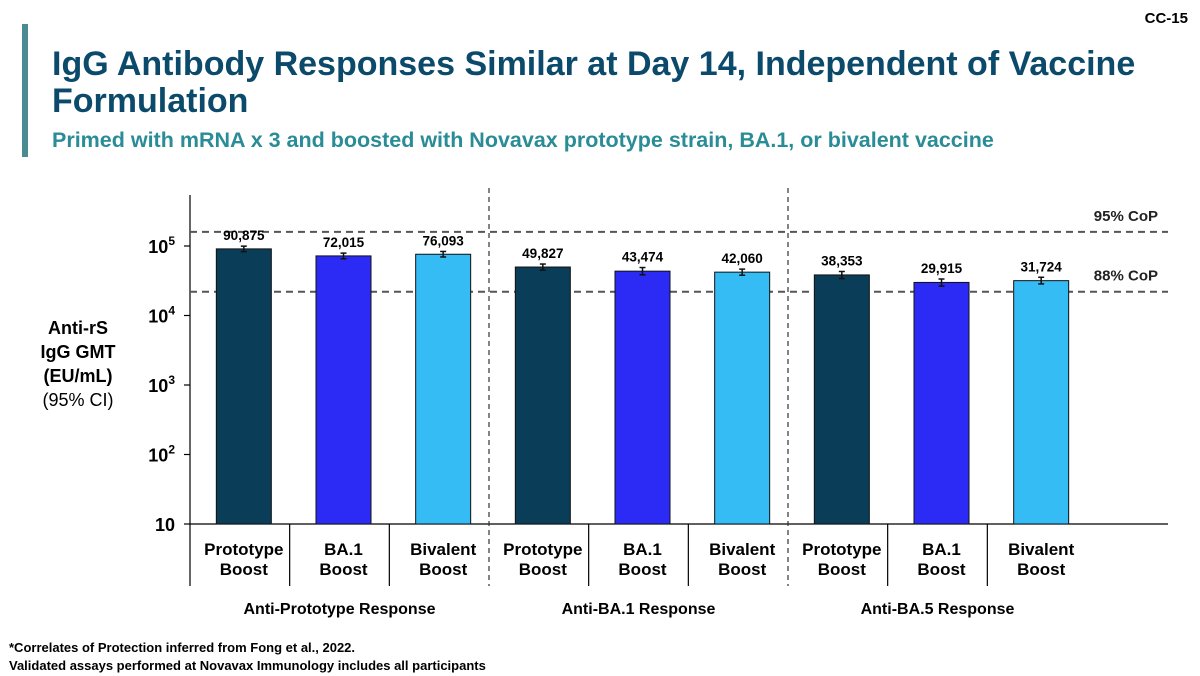 Image resolution: width=1200 pixels, height=676 pixels. What do you see at coordinates (78, 376) in the screenshot?
I see `y-axis-label-line3: (EU/mL)` at bounding box center [78, 376].